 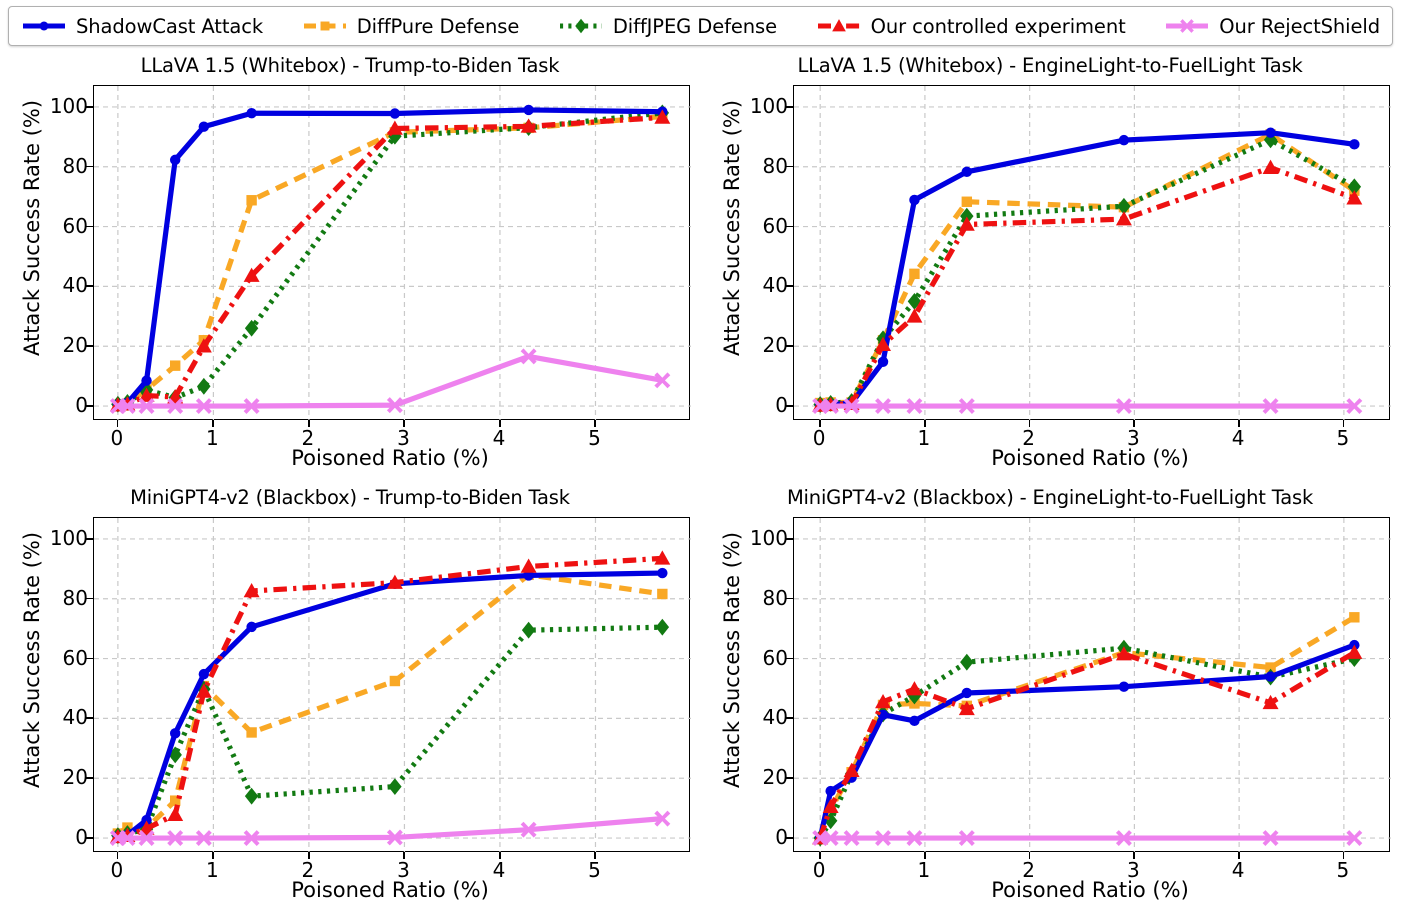 I want to click on legend-marker-triangle-icon, so click(x=839, y=26).